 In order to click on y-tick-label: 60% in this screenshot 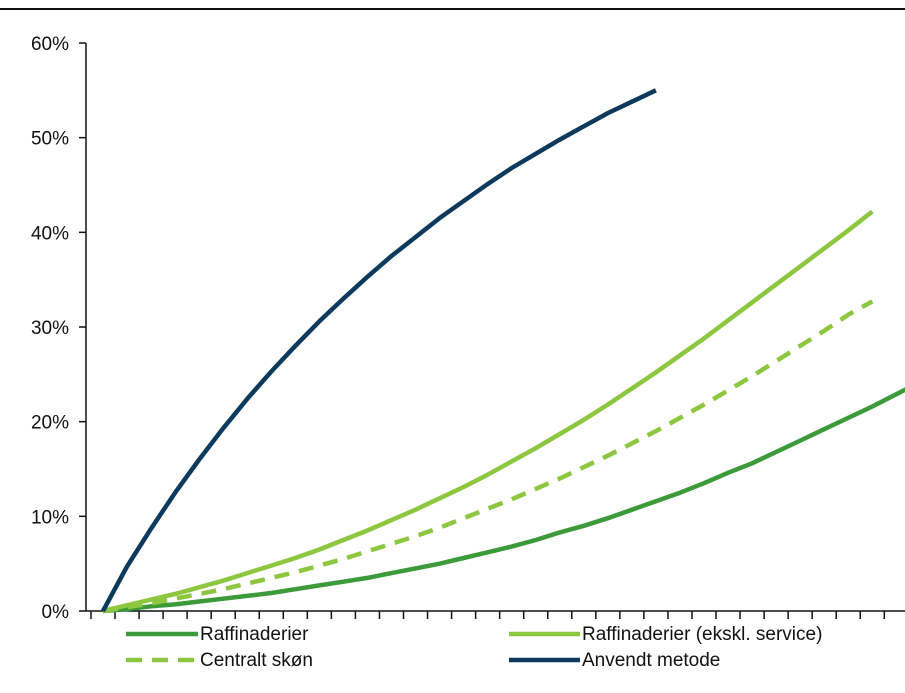, I will do `click(50, 44)`.